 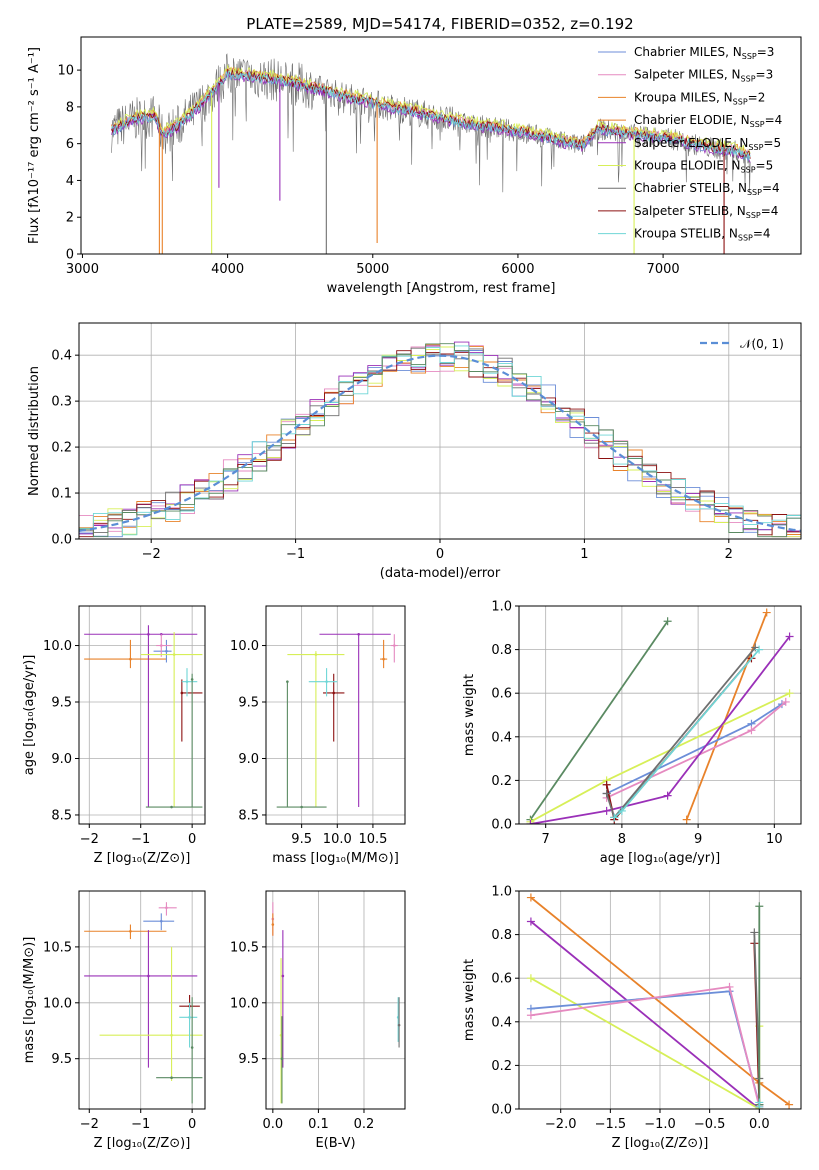 What do you see at coordinates (774, 839) in the screenshot?
I see `x-tick-label: 10` at bounding box center [774, 839].